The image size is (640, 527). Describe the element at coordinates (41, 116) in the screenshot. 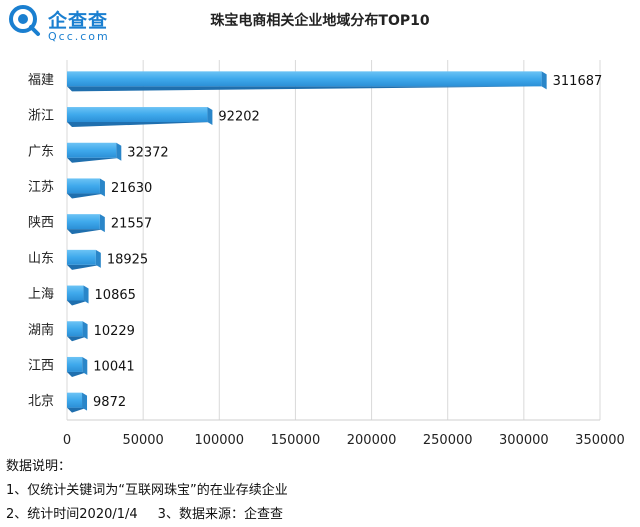

I see `category-label-浙江: 浙江` at that location.